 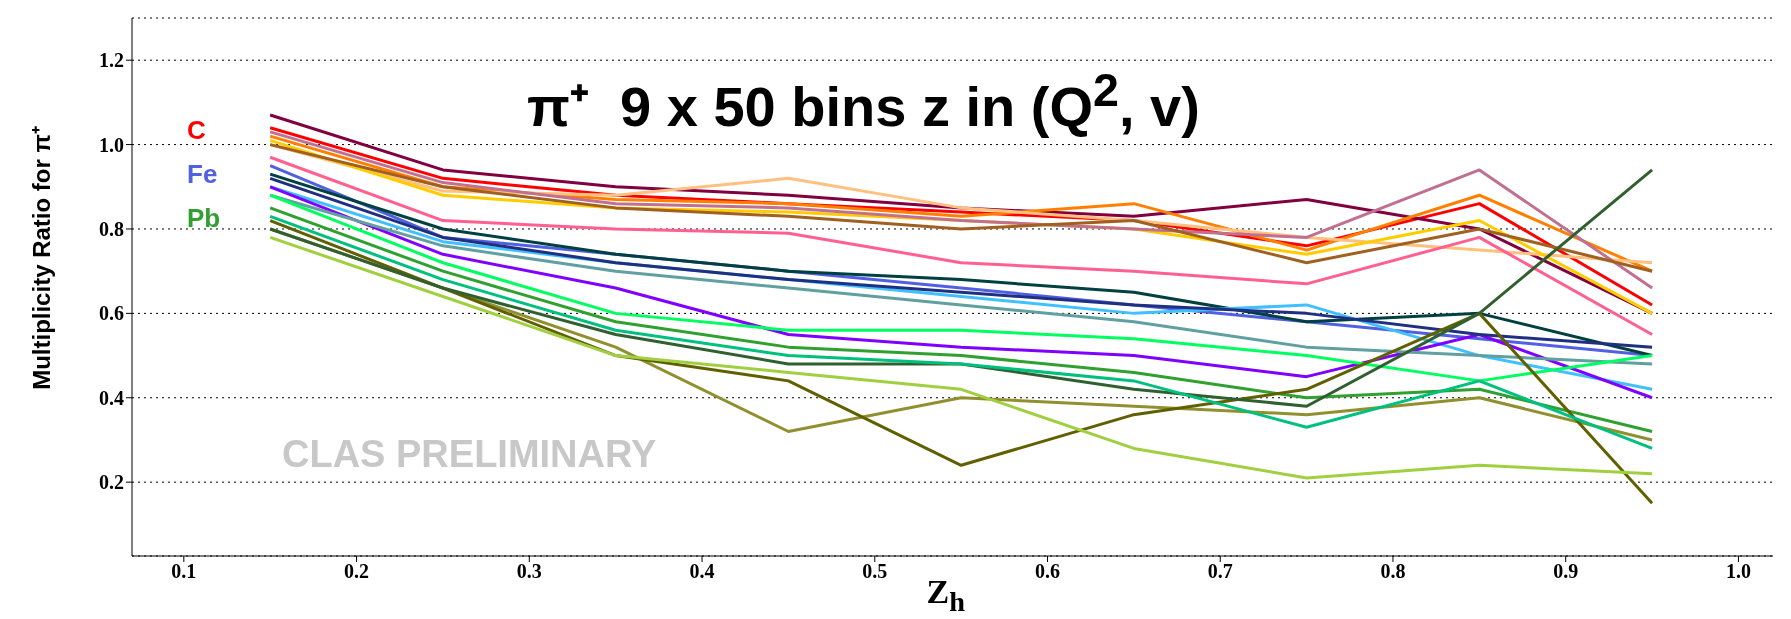 What do you see at coordinates (111, 397) in the screenshot?
I see `y-tick-label: 0.4` at bounding box center [111, 397].